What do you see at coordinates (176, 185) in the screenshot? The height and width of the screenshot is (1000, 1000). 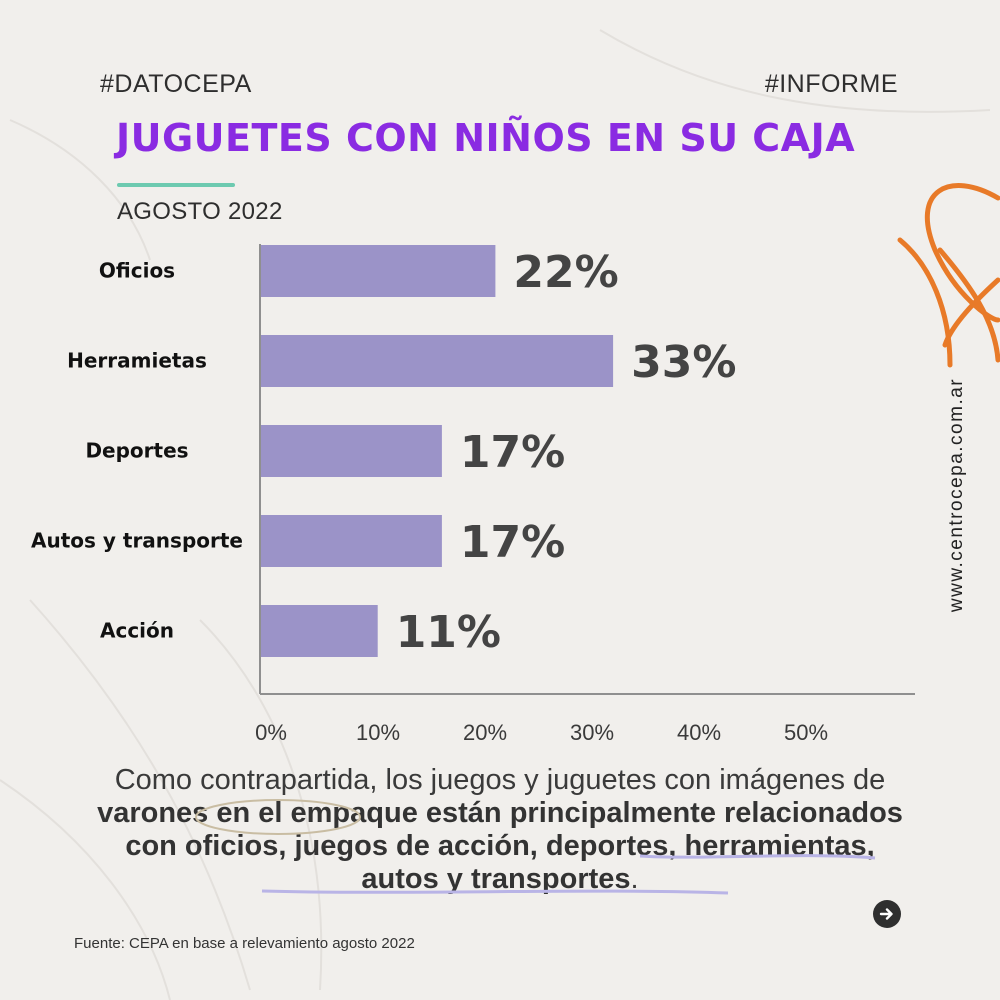 I see `title-accent-line` at bounding box center [176, 185].